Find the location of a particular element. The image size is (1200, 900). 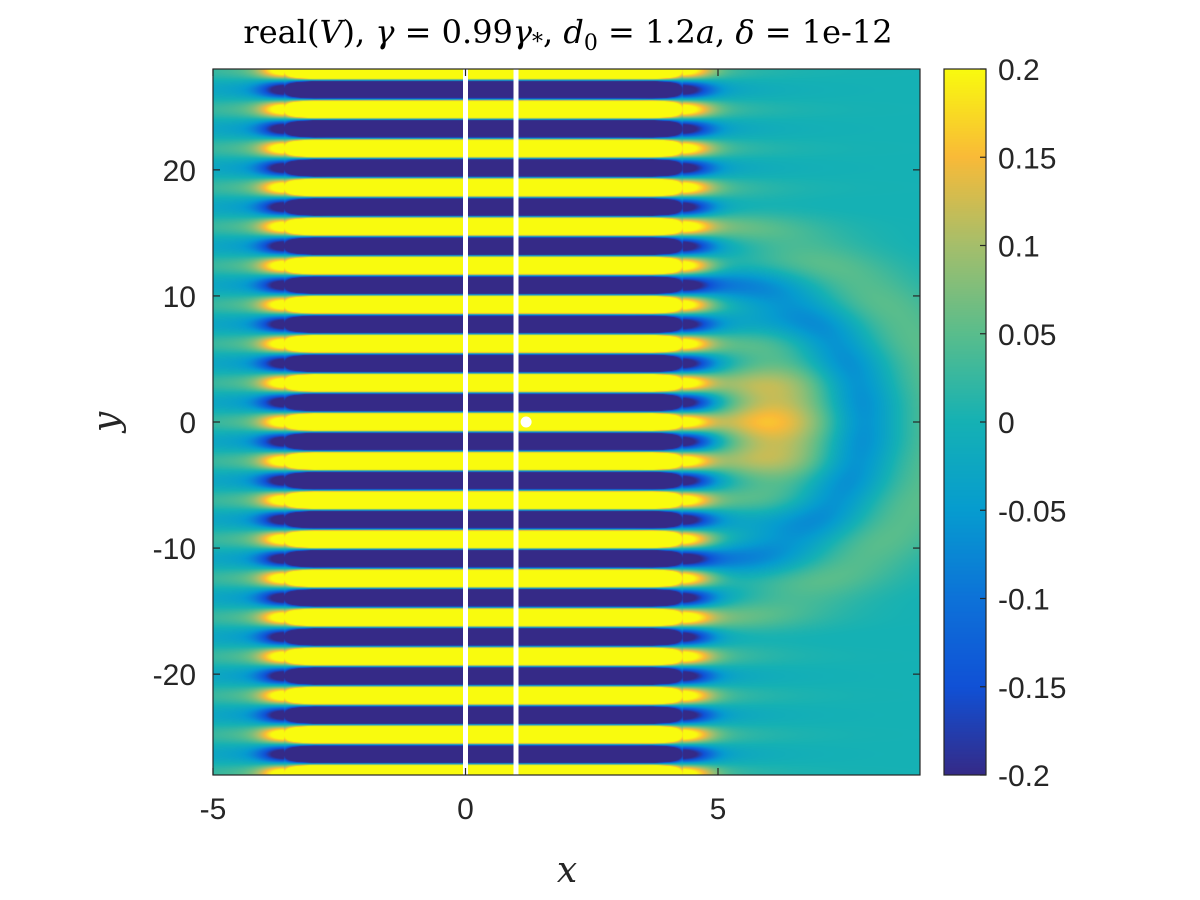

y-axis-label: y is located at coordinates (106, 422).